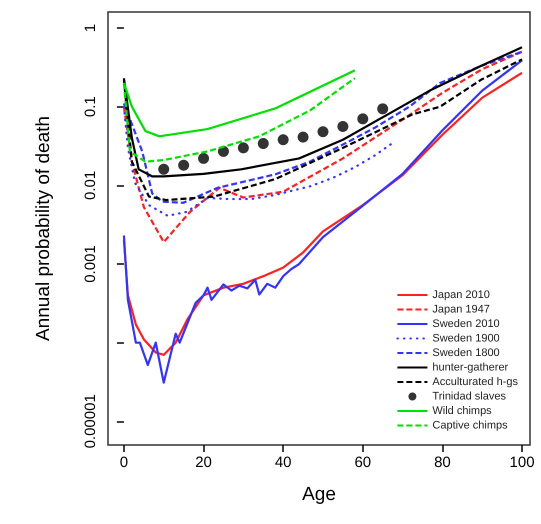 The image size is (541, 524). What do you see at coordinates (475, 382) in the screenshot?
I see `legend-label: Acculturated h-gs` at bounding box center [475, 382].